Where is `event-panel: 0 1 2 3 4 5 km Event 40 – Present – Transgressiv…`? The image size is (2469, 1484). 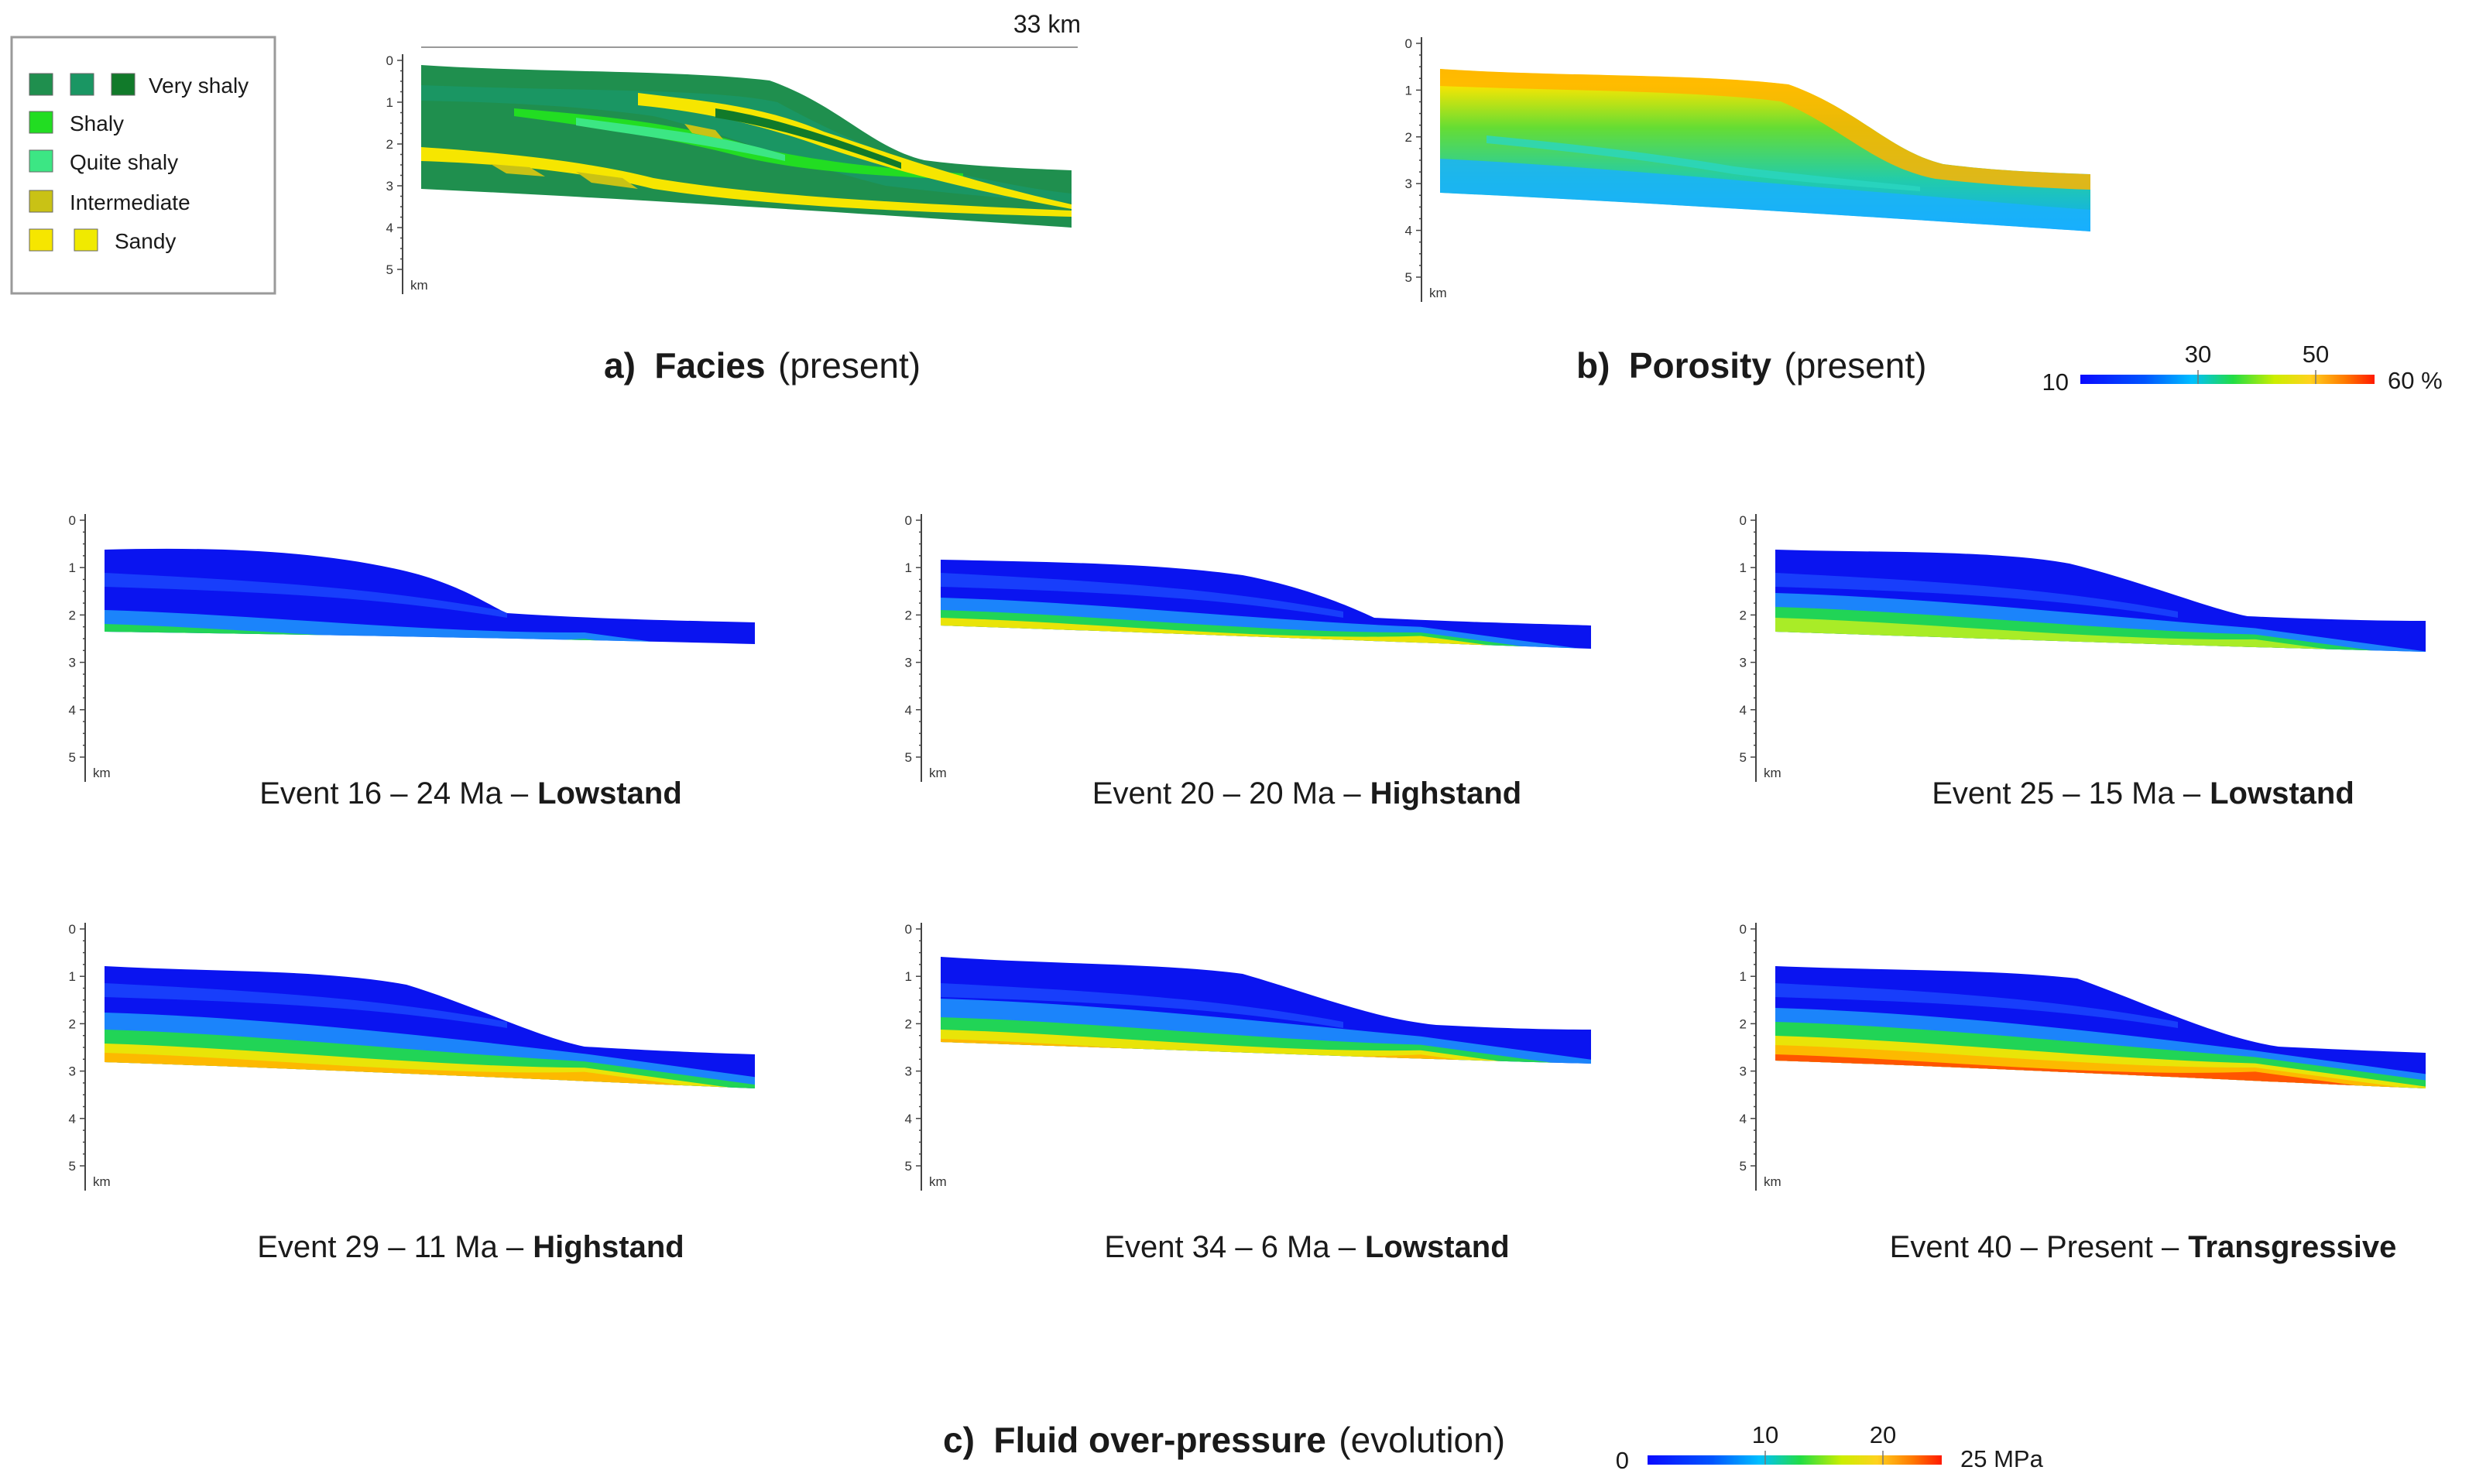
event-panel: 0 1 2 3 4 5 km Event 40 – Present – Transgressiv… is located at coordinates (2083, 1093).